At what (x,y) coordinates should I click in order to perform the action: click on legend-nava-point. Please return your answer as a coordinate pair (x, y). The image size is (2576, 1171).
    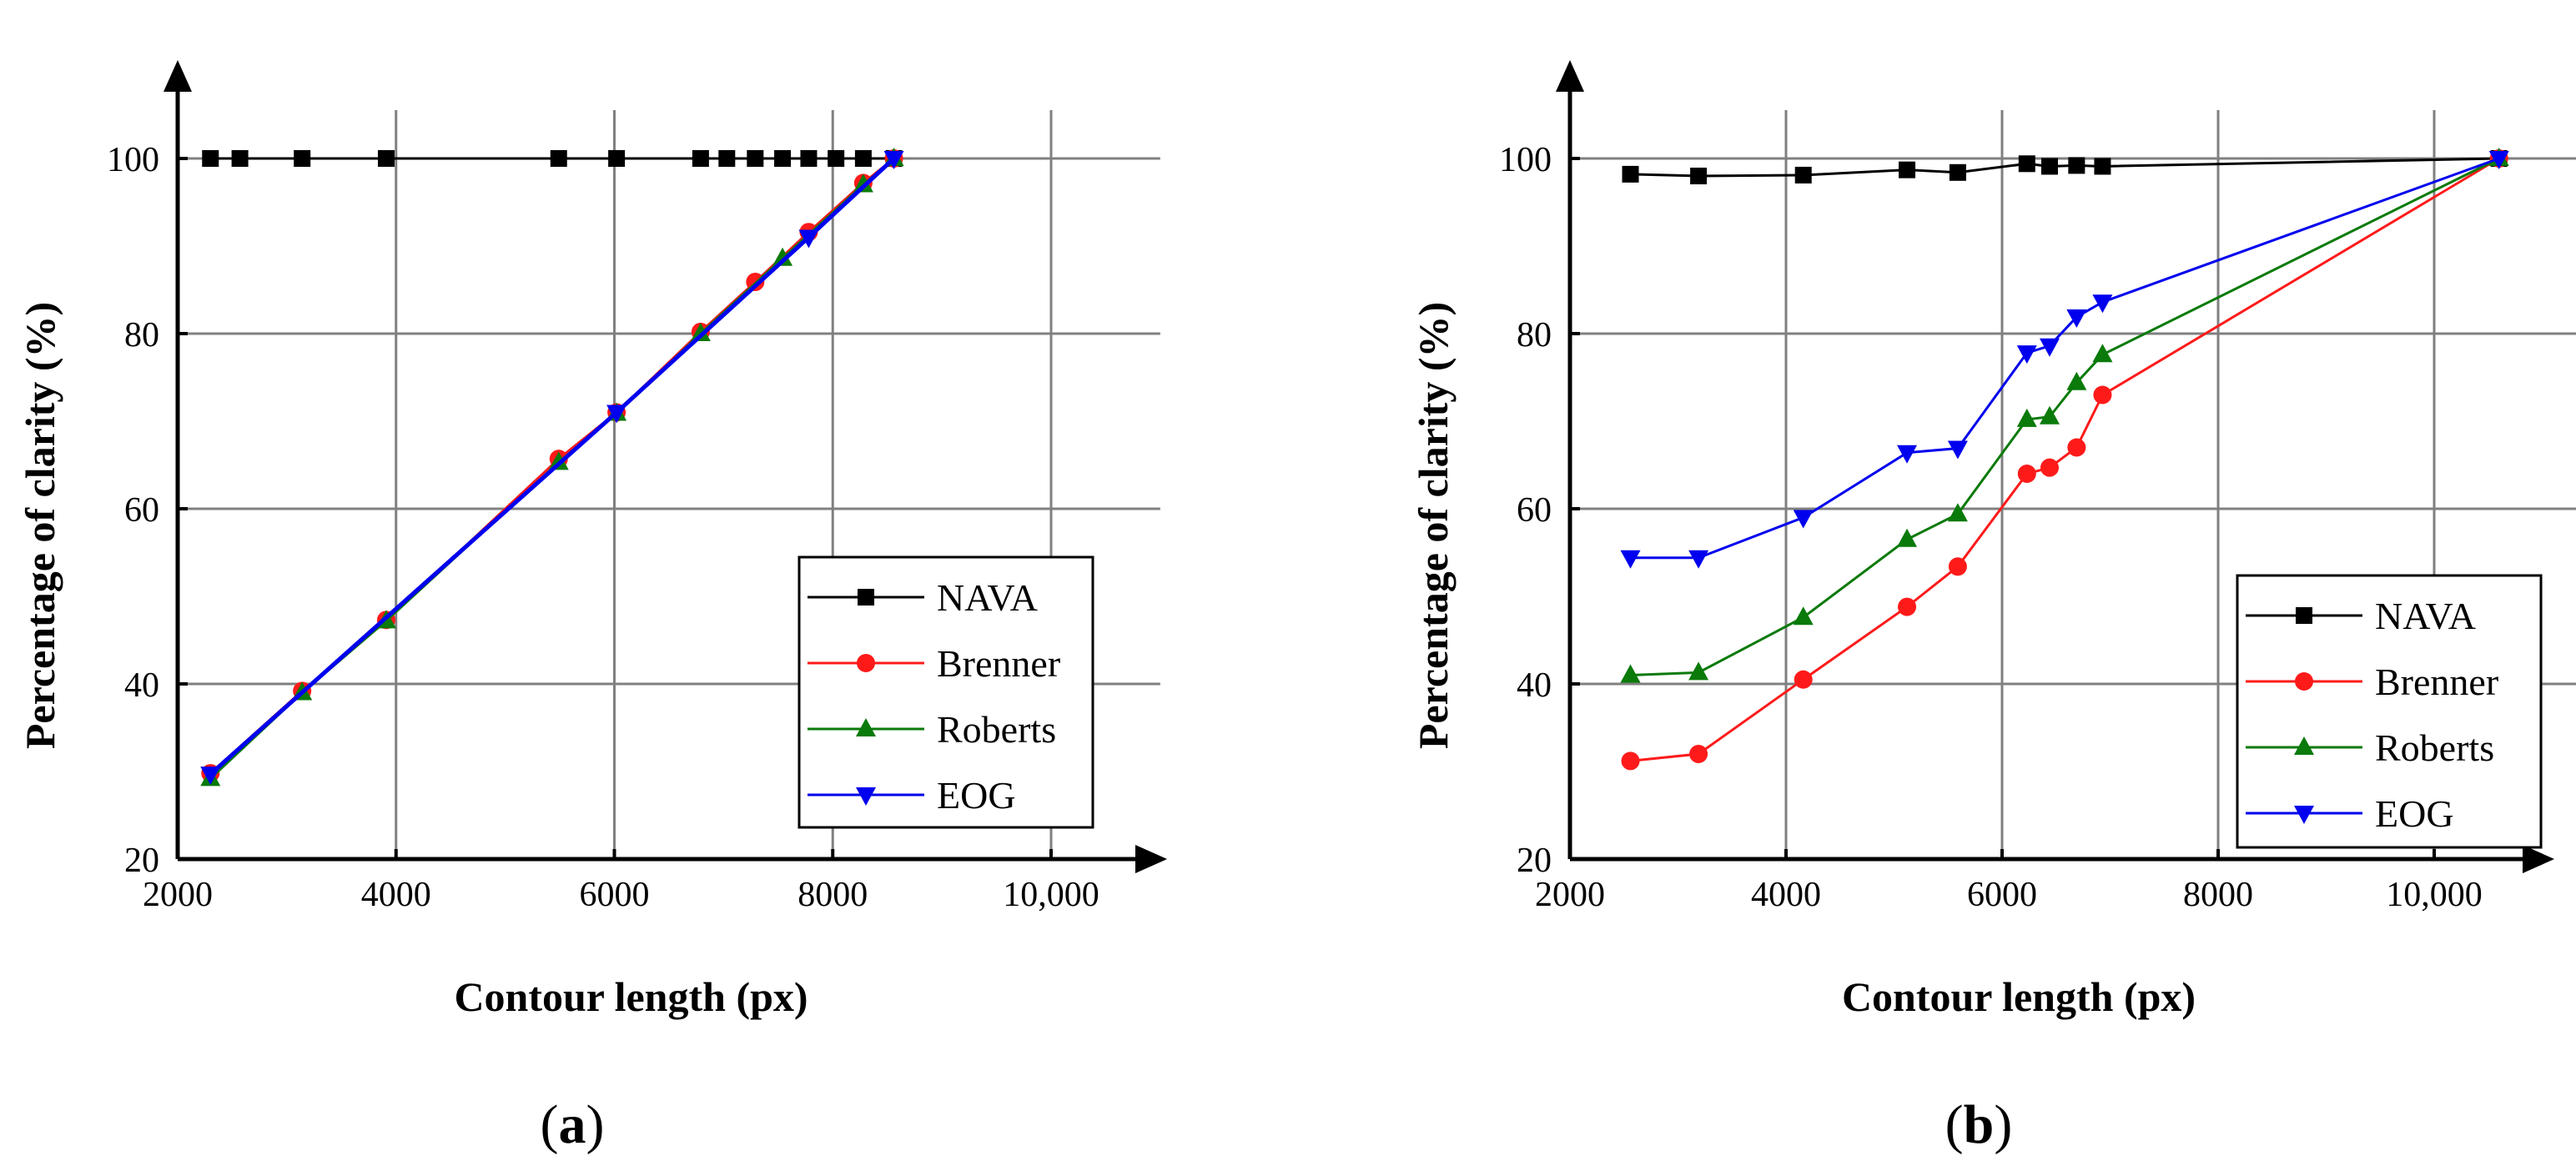
    Looking at the image, I should click on (2304, 615).